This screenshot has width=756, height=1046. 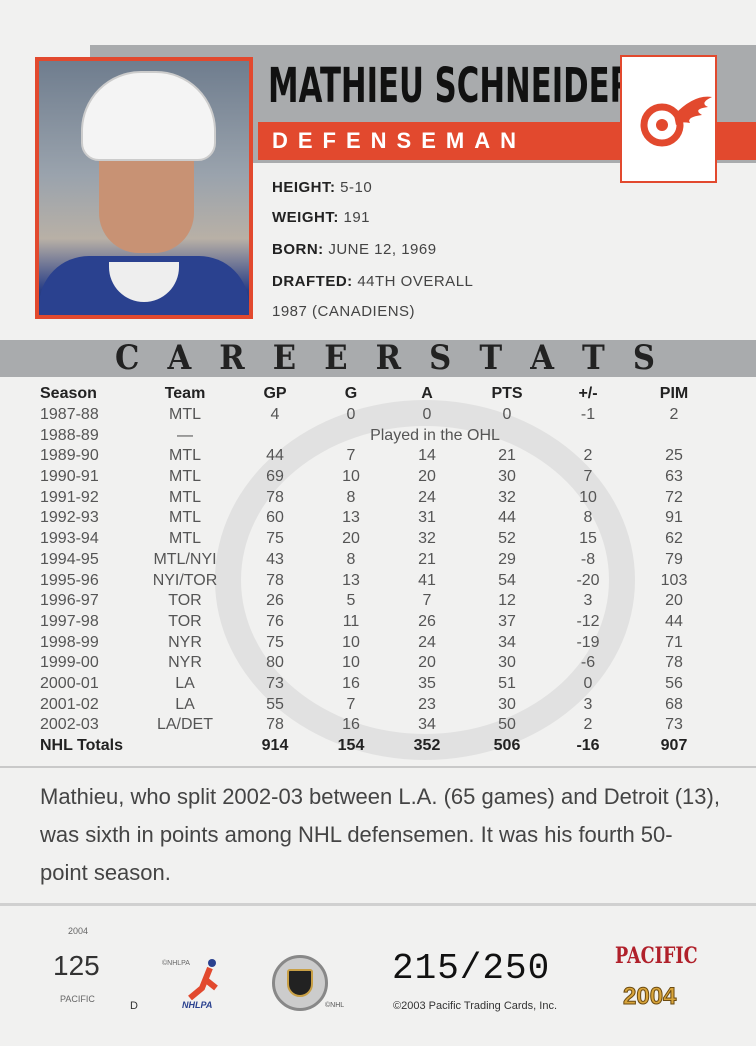 What do you see at coordinates (507, 601) in the screenshot?
I see `cell-pts: 12` at bounding box center [507, 601].